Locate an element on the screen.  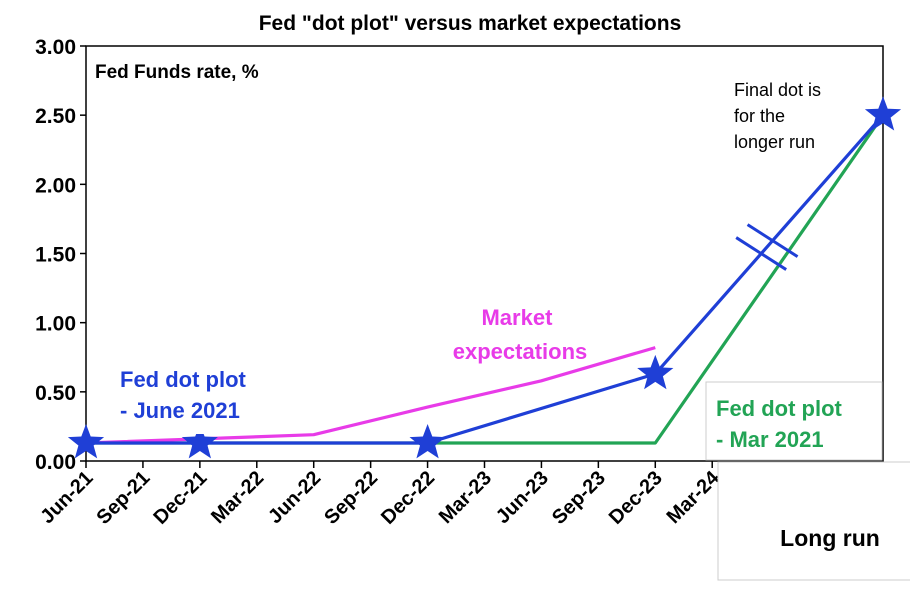
x-tick-label: Sep-22 is located at coordinates (351, 498).